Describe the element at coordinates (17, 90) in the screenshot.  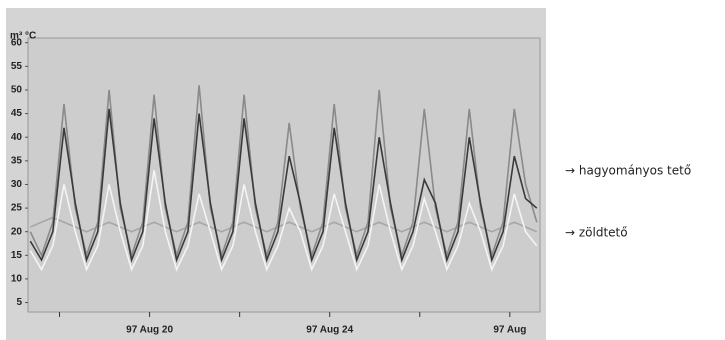
I see `y-tick-label: 50` at that location.